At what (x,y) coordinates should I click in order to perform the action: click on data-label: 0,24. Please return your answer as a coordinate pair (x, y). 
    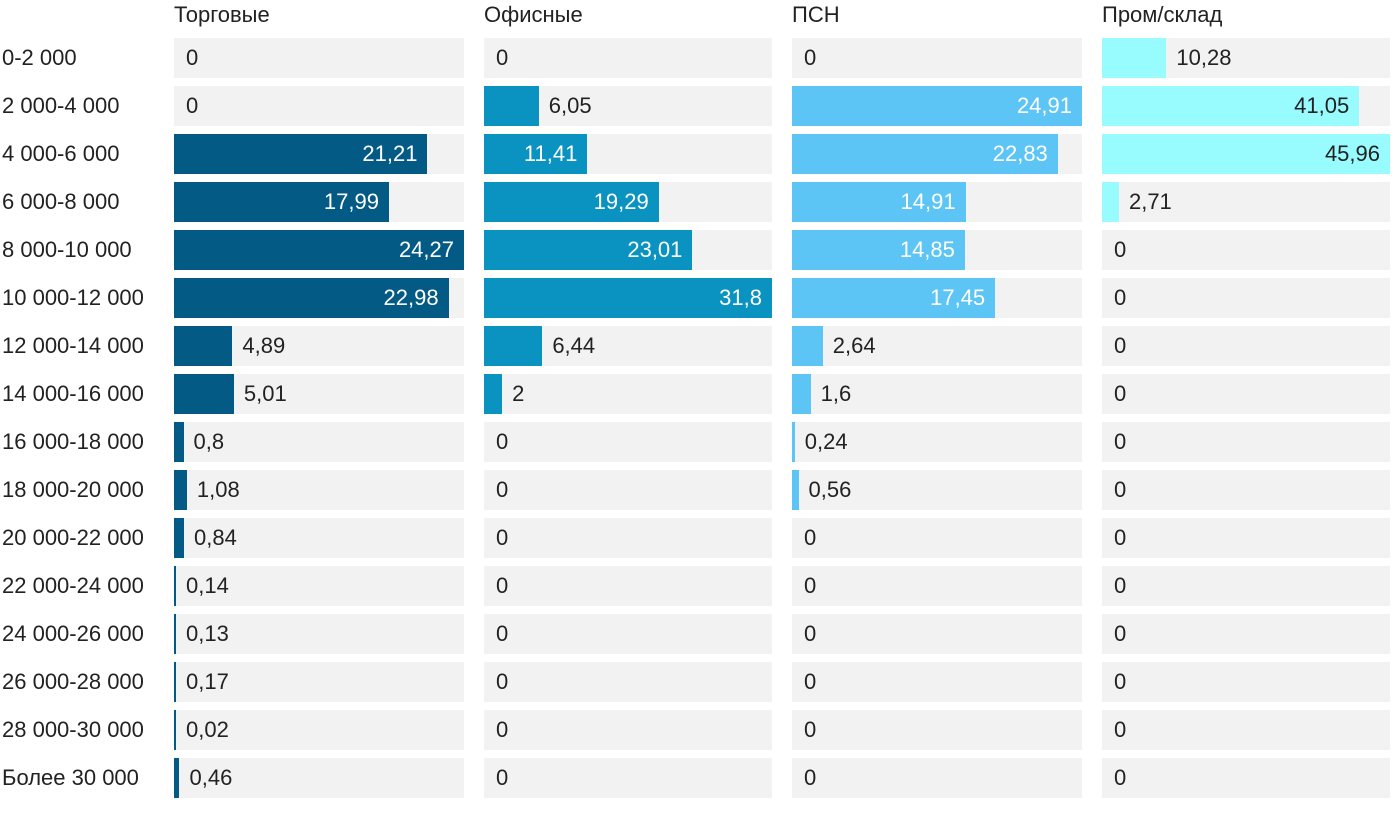
    Looking at the image, I should click on (826, 441).